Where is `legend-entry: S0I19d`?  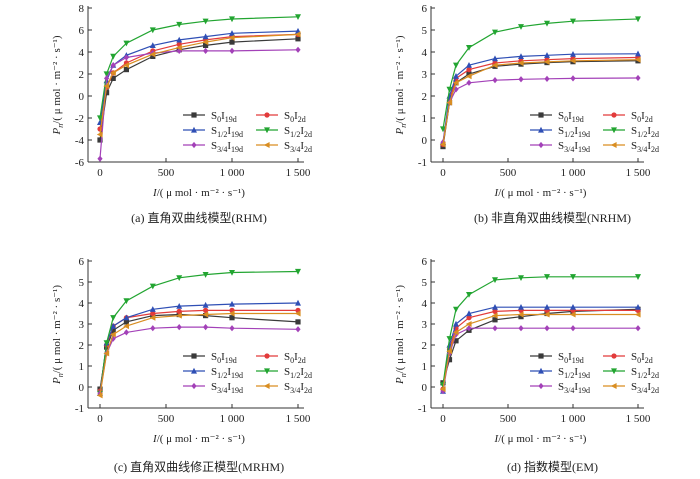
legend-entry: S0I19d is located at coordinates (571, 117).